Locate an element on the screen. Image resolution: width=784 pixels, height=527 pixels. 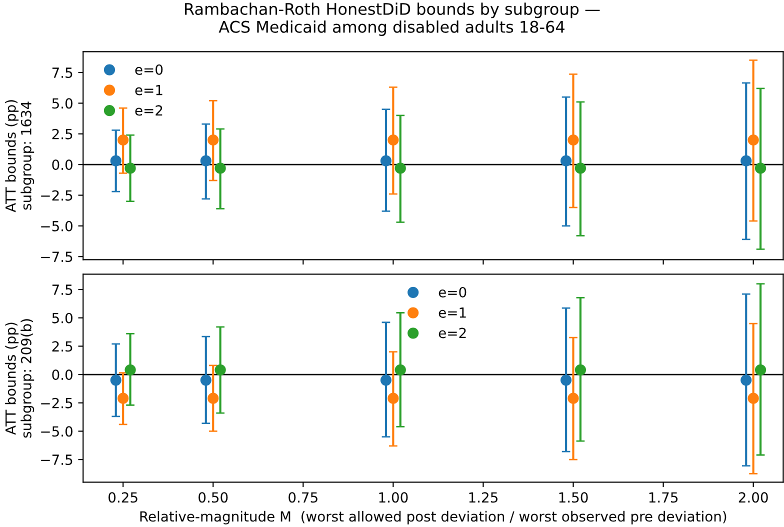
y-axis-title: ATT bounds (pp) subgroup: 209(b) is located at coordinates (19, 378).